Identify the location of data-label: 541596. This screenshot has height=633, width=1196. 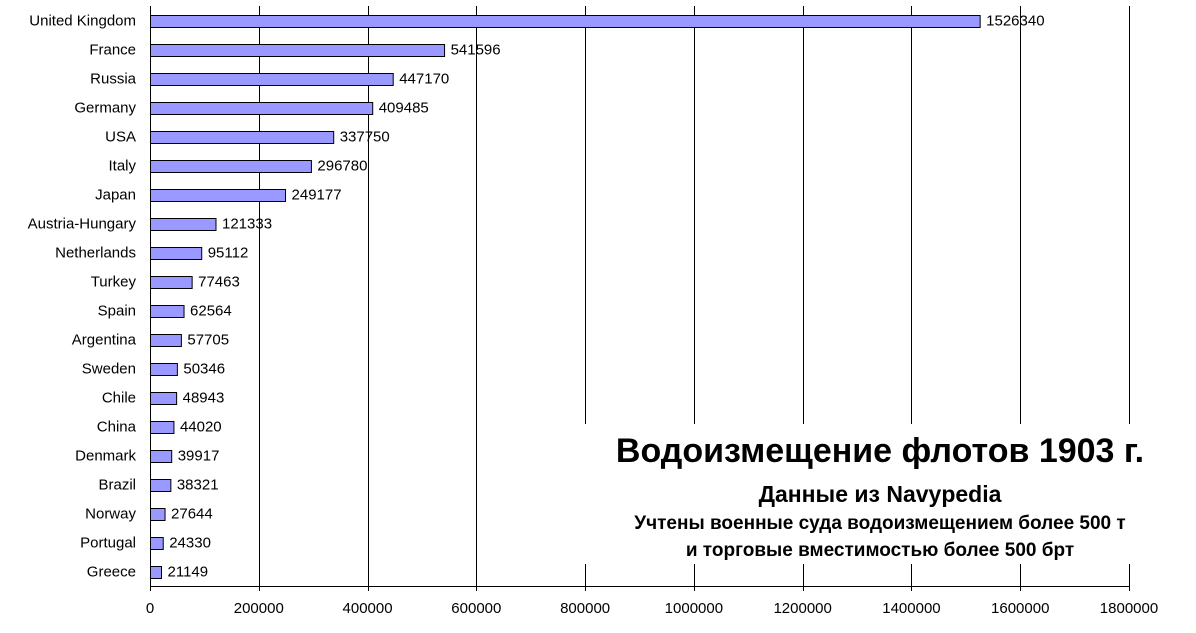
(476, 50).